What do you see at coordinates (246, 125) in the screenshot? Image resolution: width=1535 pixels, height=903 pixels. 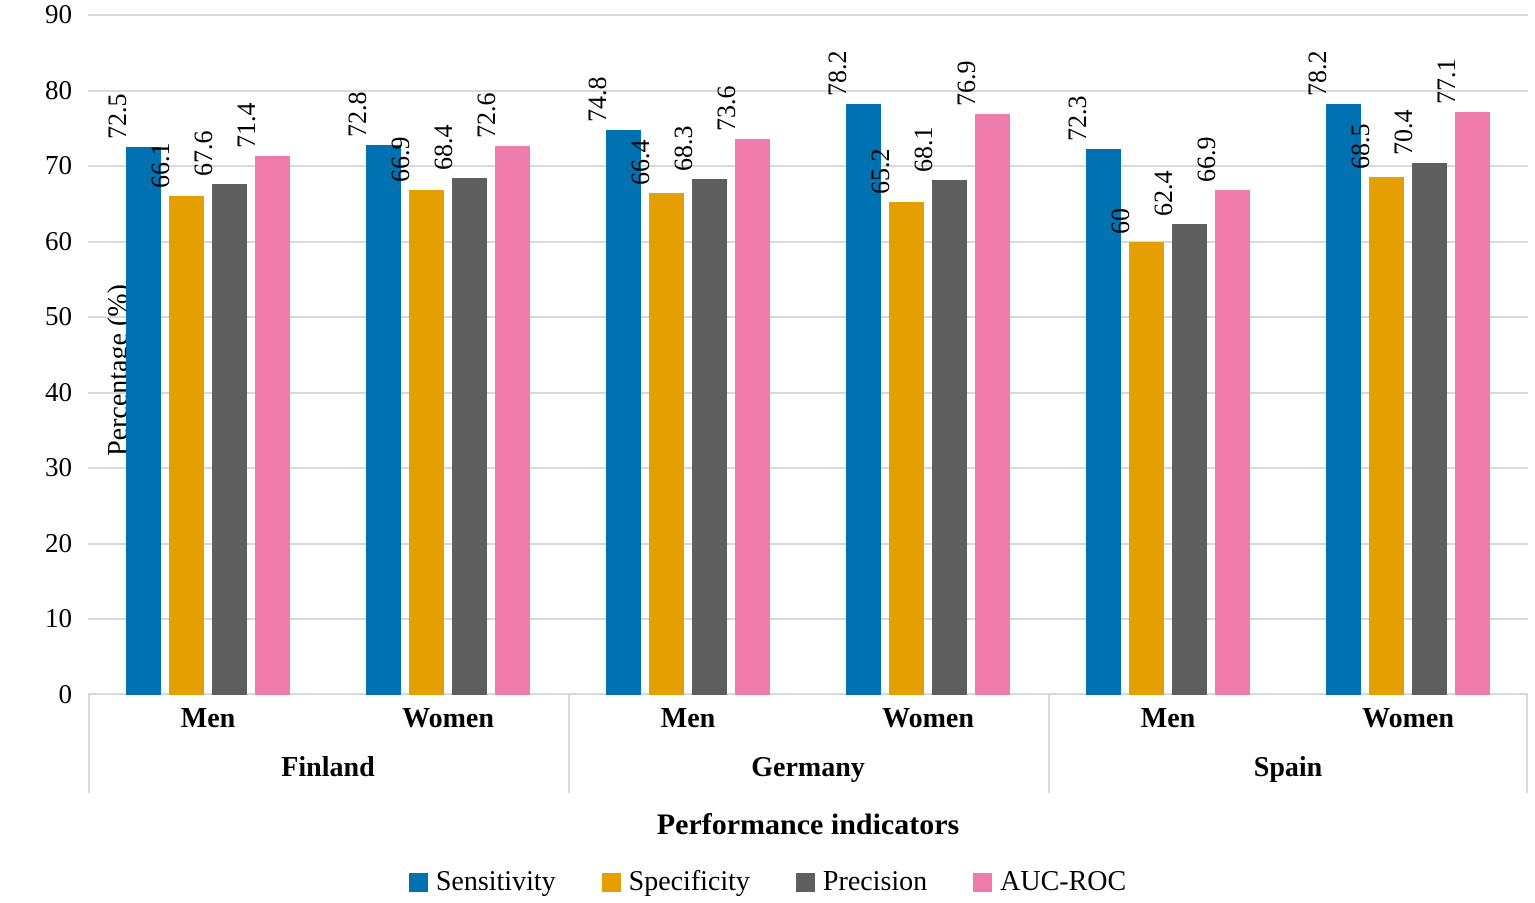 I see `bar-value-label: 71.4` at bounding box center [246, 125].